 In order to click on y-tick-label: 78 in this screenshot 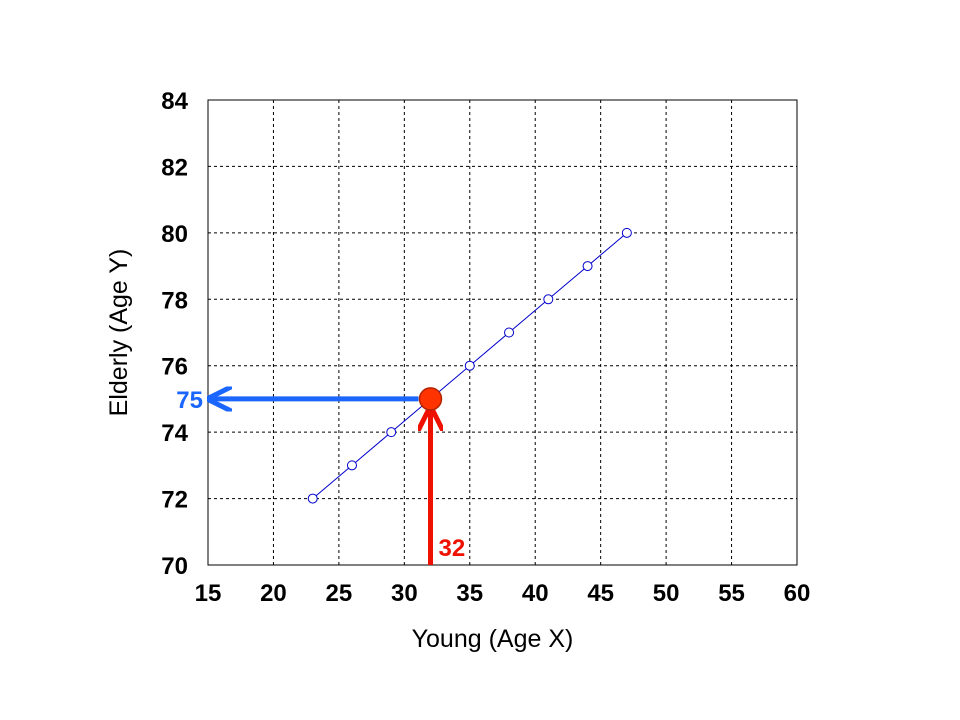, I will do `click(174, 300)`.